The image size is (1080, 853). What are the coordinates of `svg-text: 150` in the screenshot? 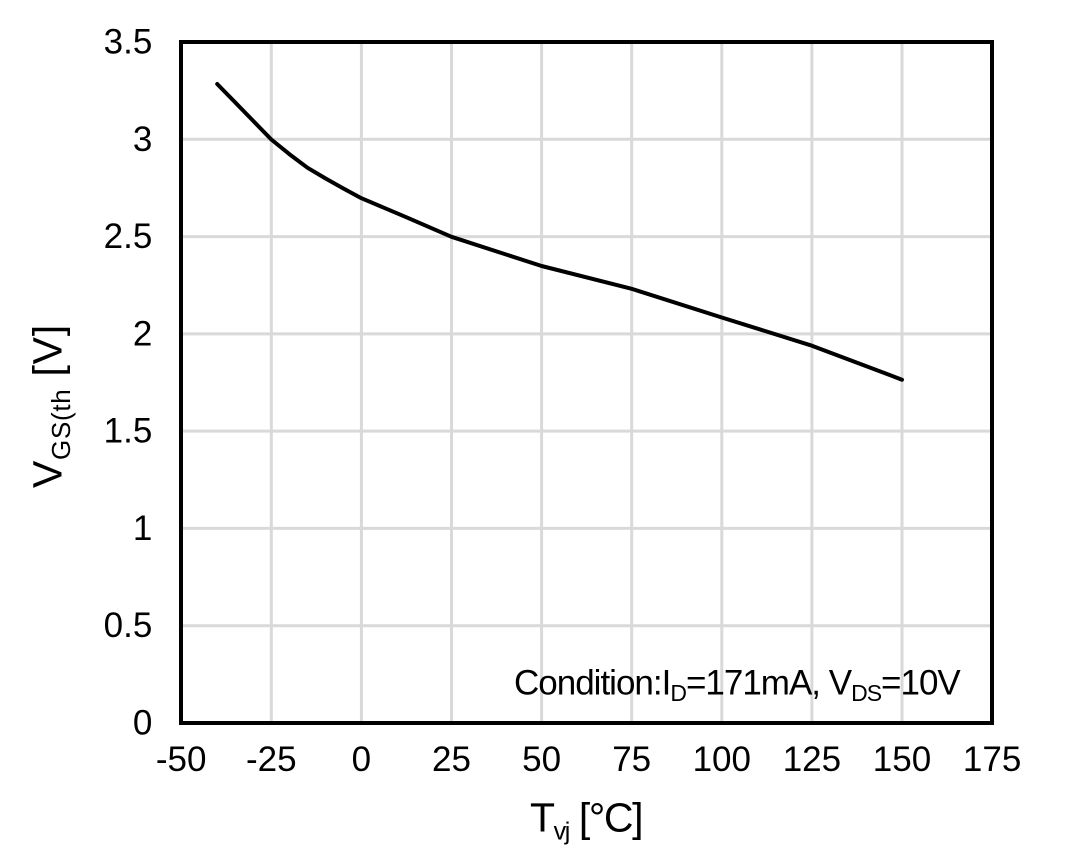 It's located at (902, 759).